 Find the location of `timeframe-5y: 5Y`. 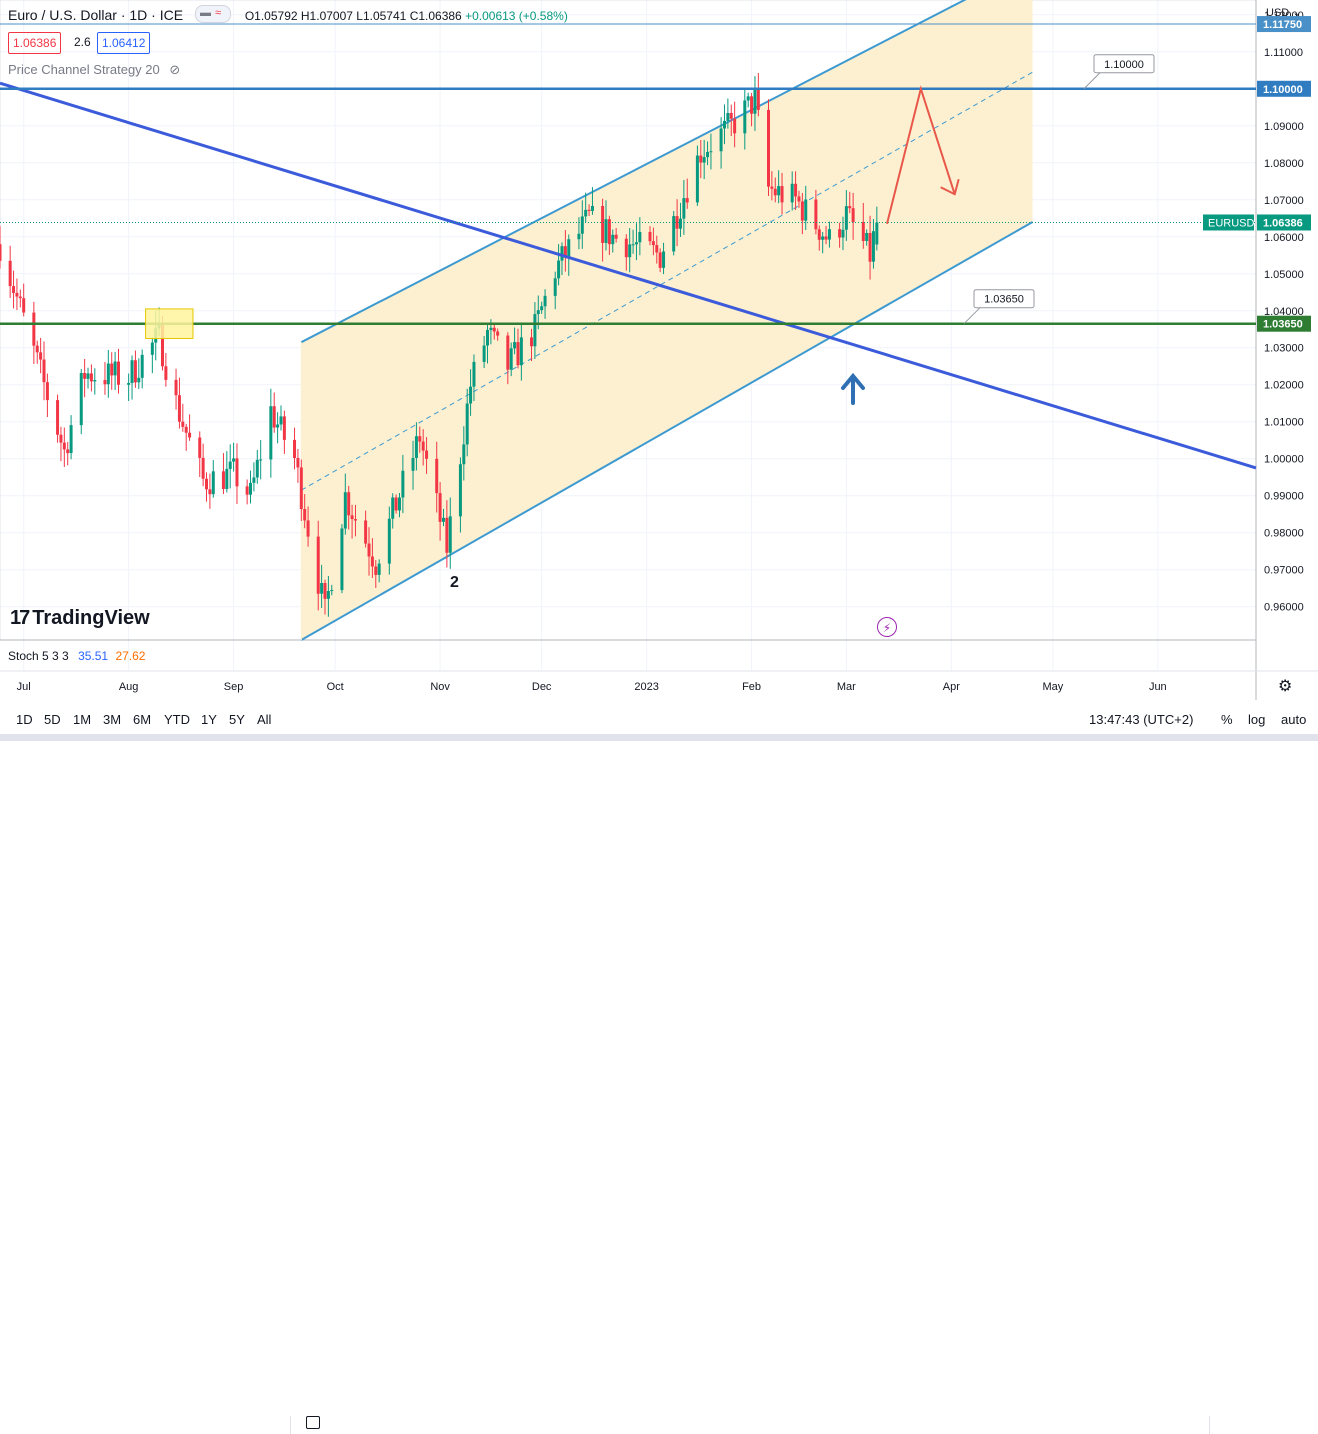

timeframe-5y: 5Y is located at coordinates (237, 719).